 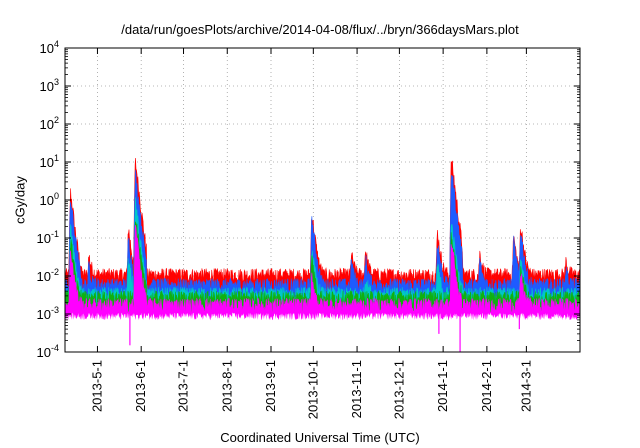 What do you see at coordinates (320, 437) in the screenshot?
I see `x-axis-label: Coordinated Universal Time (UTC)` at bounding box center [320, 437].